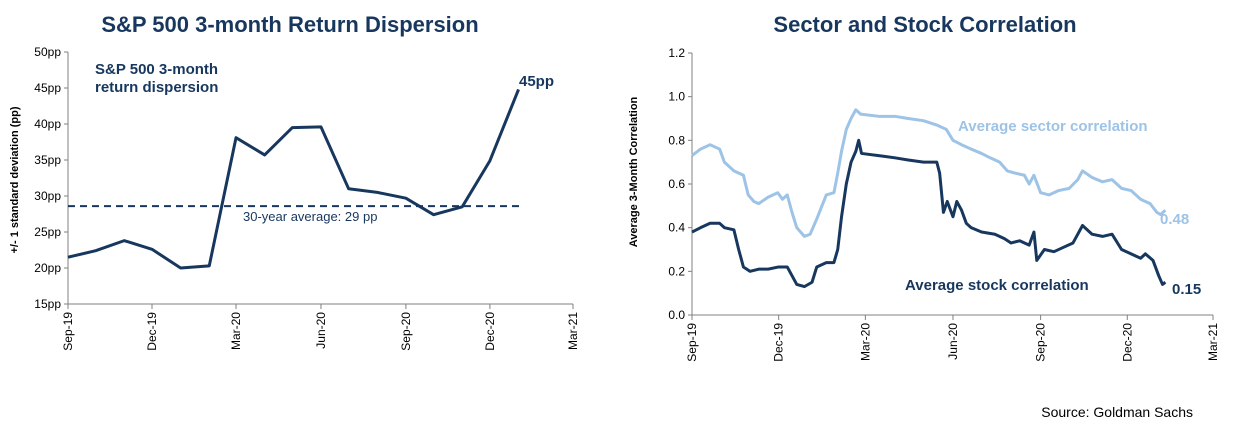 Image resolution: width=1235 pixels, height=433 pixels. I want to click on series-label-sector: Average sector correlation, so click(1053, 126).